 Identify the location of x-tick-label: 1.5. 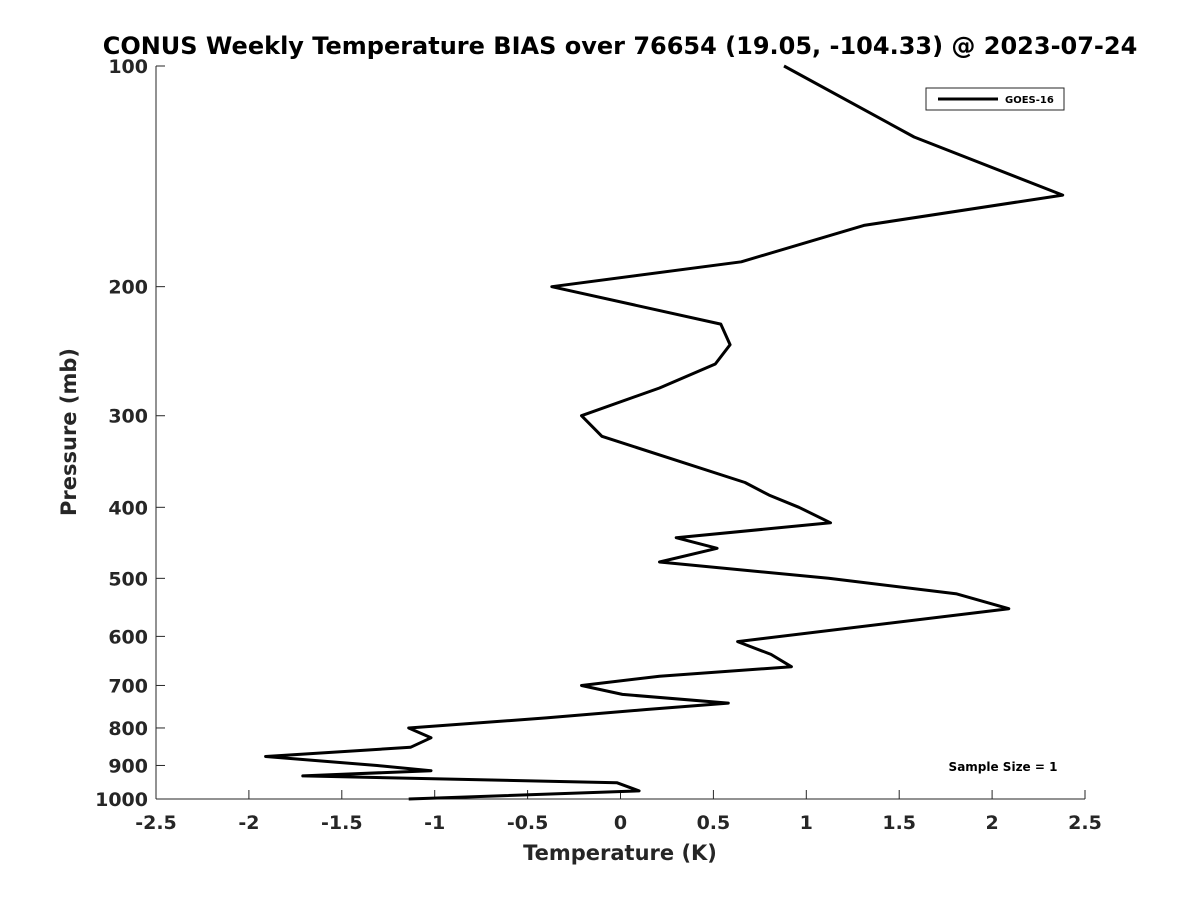
(899, 823).